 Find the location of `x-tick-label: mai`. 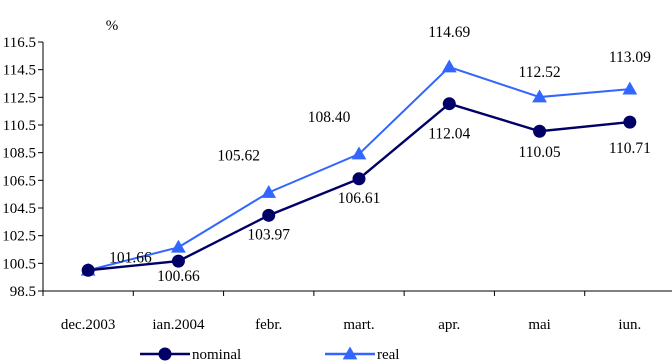

x-tick-label: mai is located at coordinates (539, 325).